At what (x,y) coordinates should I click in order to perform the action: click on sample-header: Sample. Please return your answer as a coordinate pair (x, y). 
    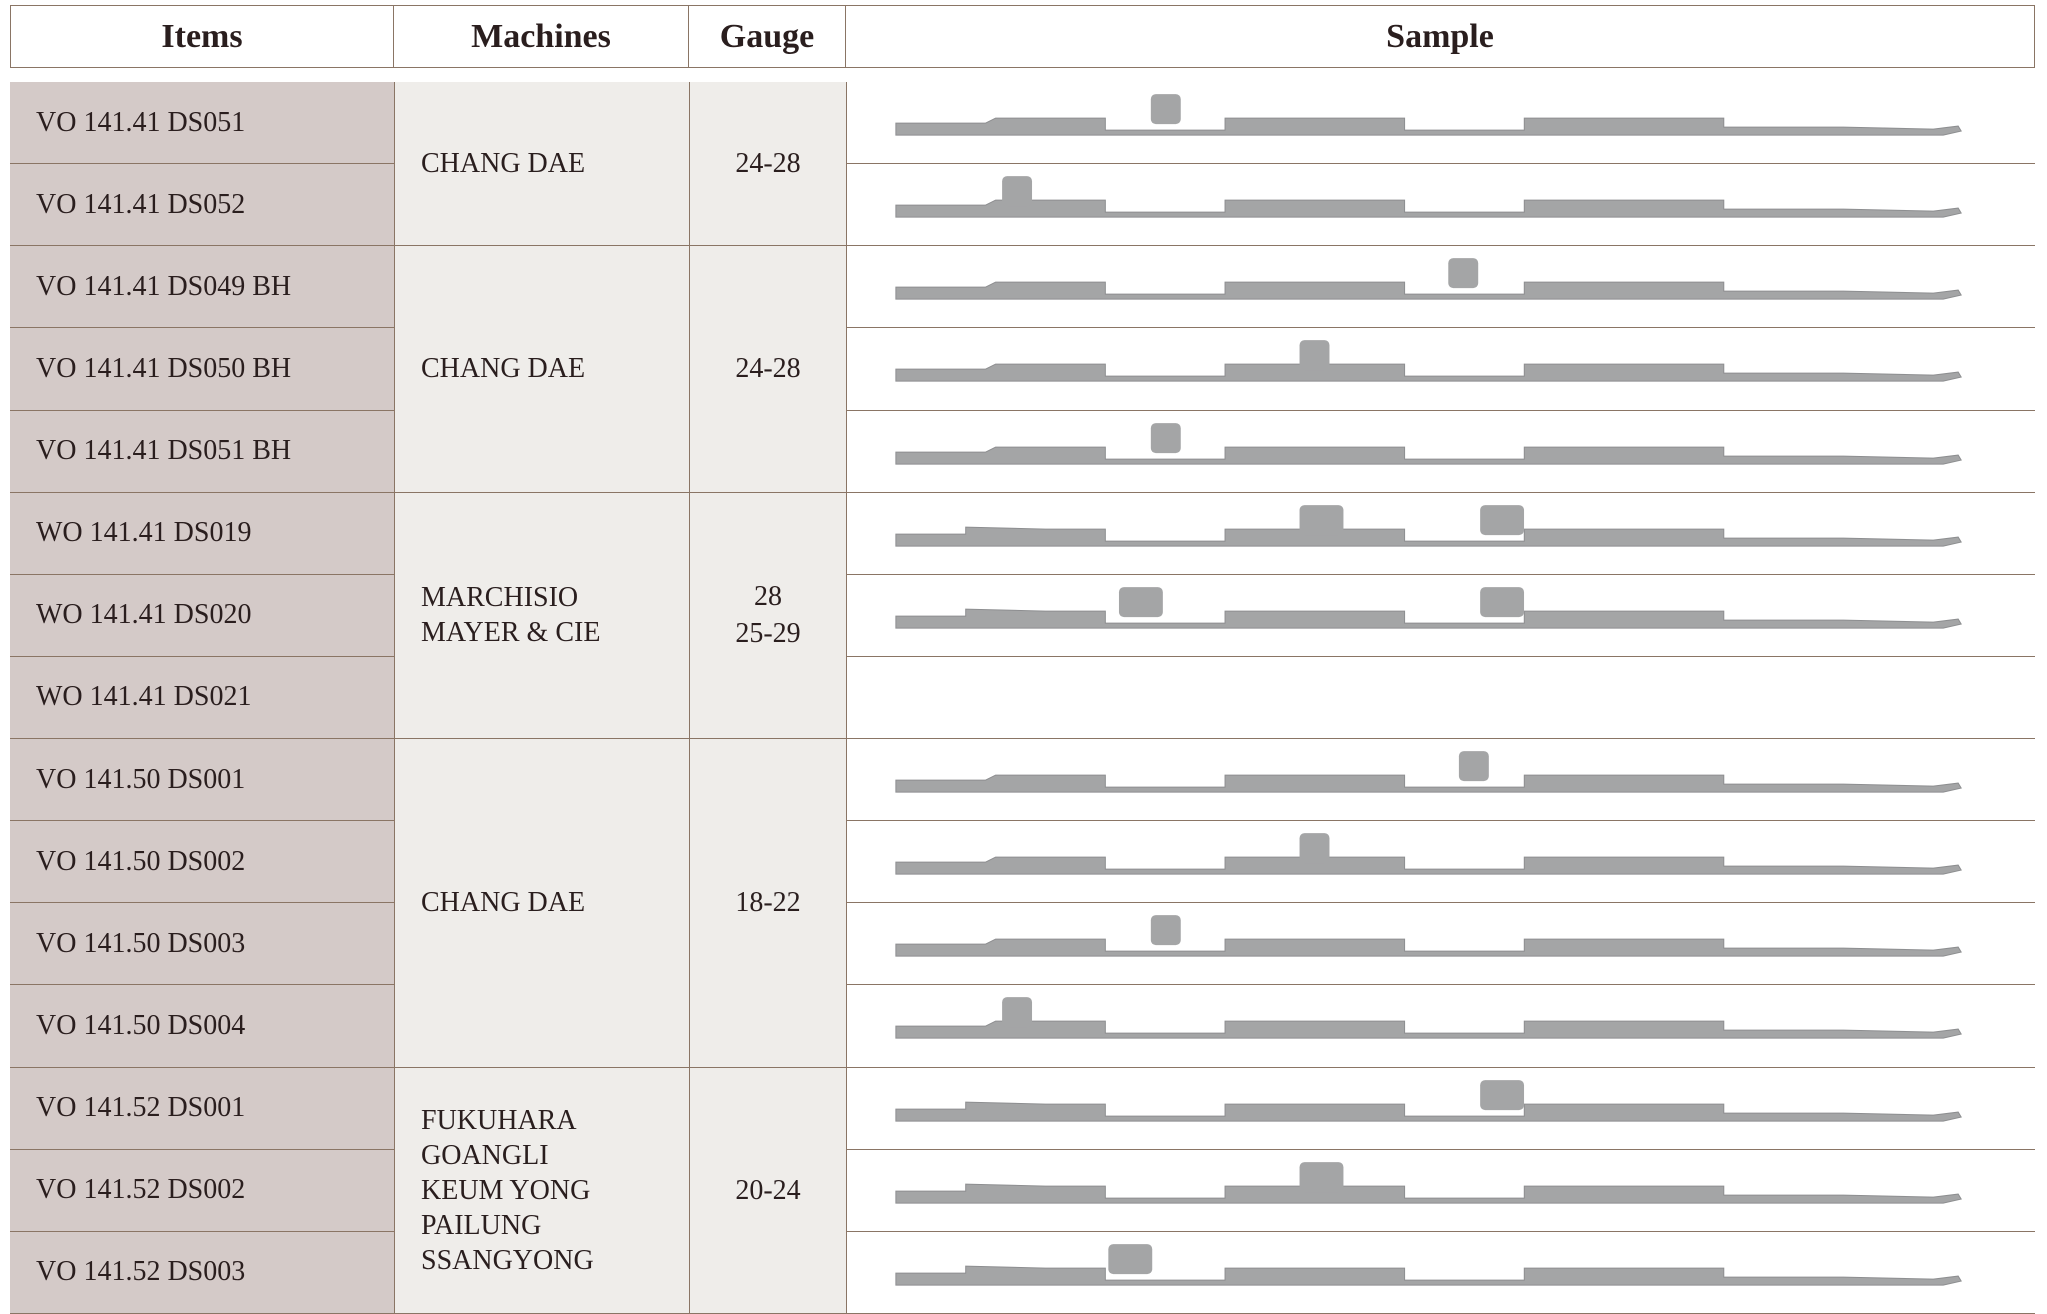
    Looking at the image, I should click on (1440, 36).